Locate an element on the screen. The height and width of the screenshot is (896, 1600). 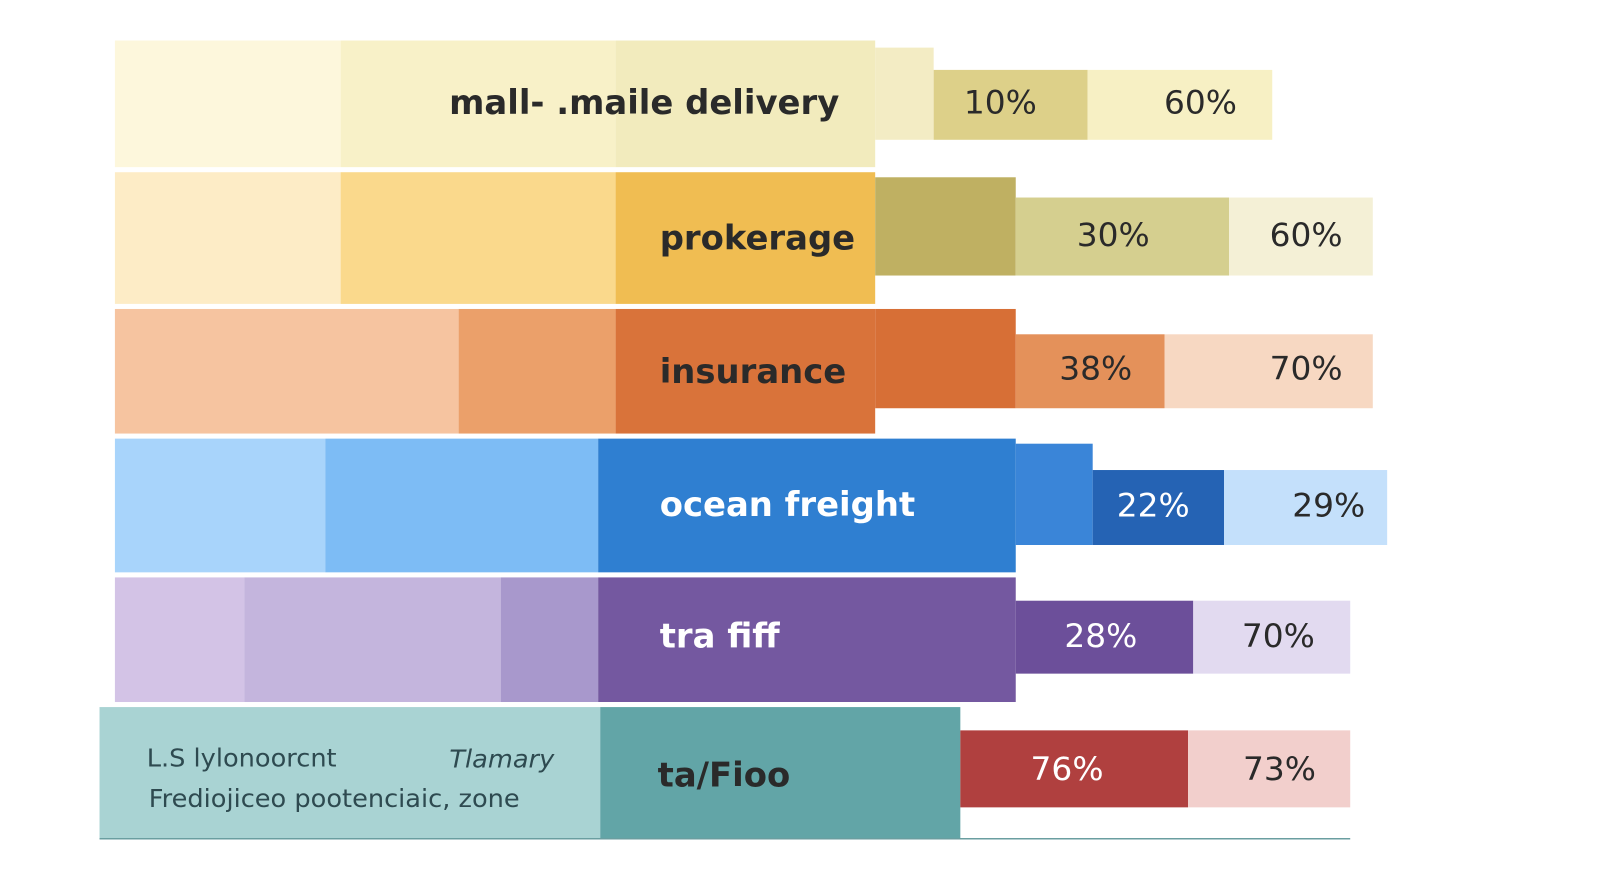
note: L.S lylonoorcnt is located at coordinates (242, 759).